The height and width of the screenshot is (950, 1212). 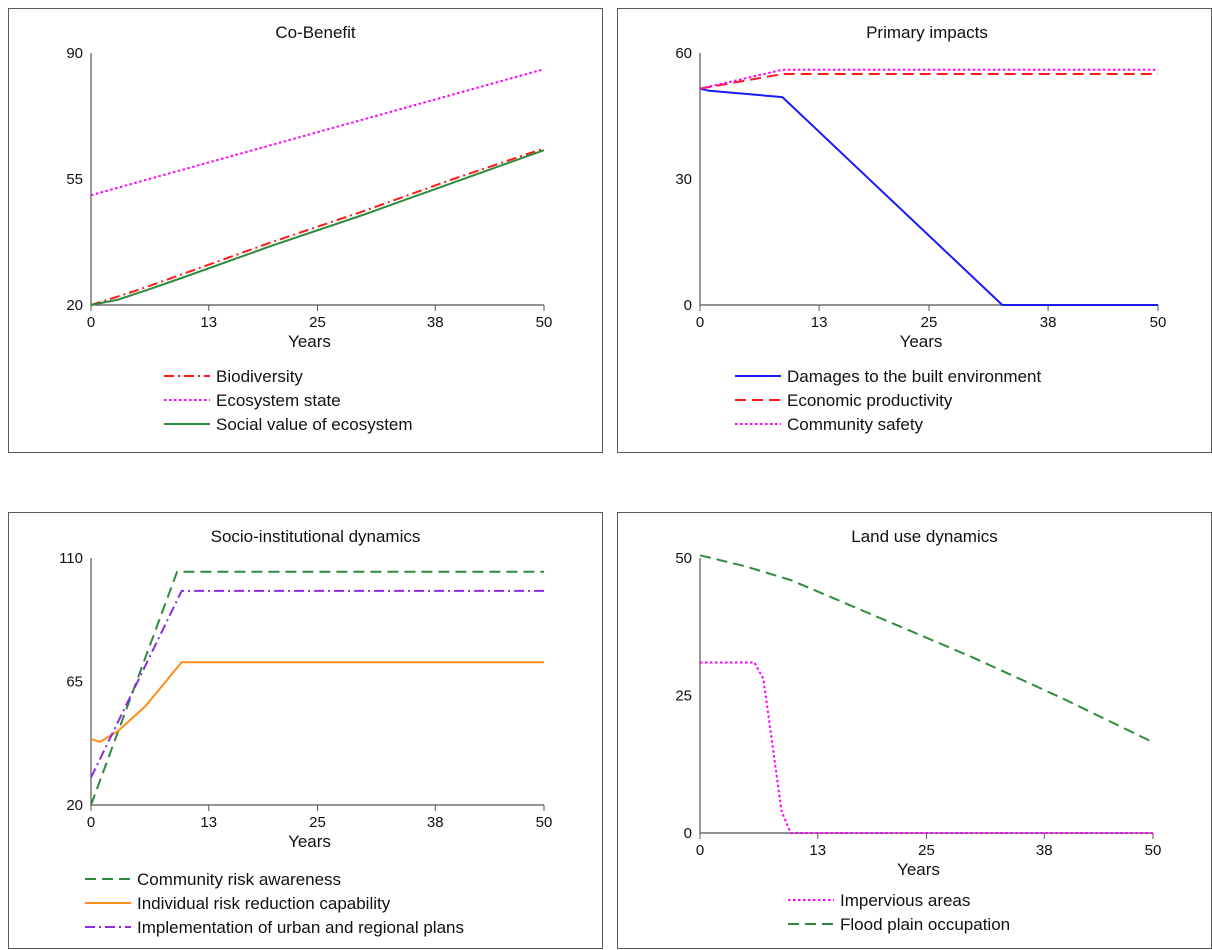 I want to click on series-line-community-safety, so click(x=928, y=79).